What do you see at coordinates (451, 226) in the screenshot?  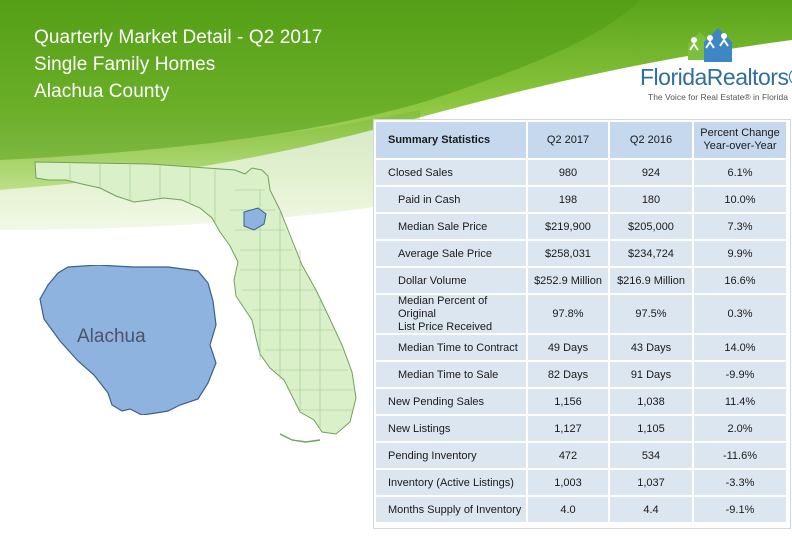 I see `row-label: Median Sale Price` at bounding box center [451, 226].